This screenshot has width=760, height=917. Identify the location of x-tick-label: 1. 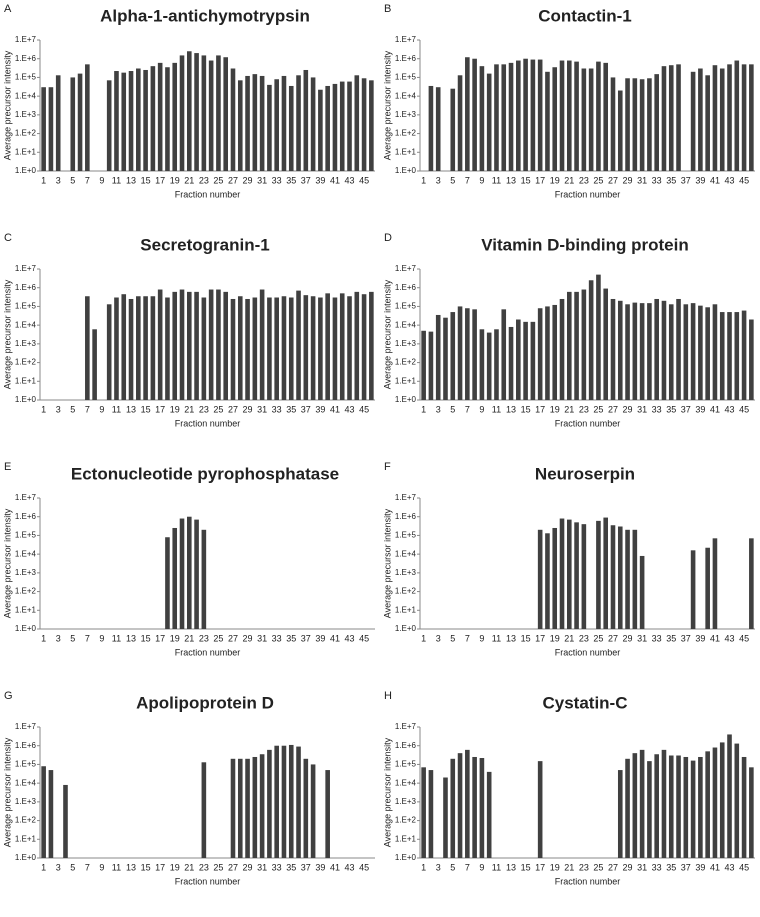
(423, 867).